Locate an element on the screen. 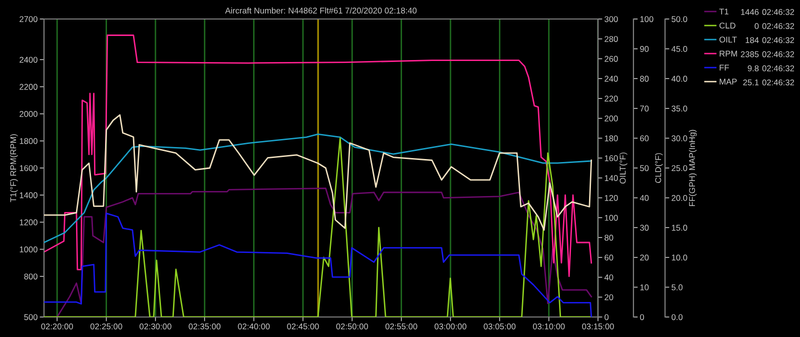  y2-tick-label: 120 is located at coordinates (611, 198).